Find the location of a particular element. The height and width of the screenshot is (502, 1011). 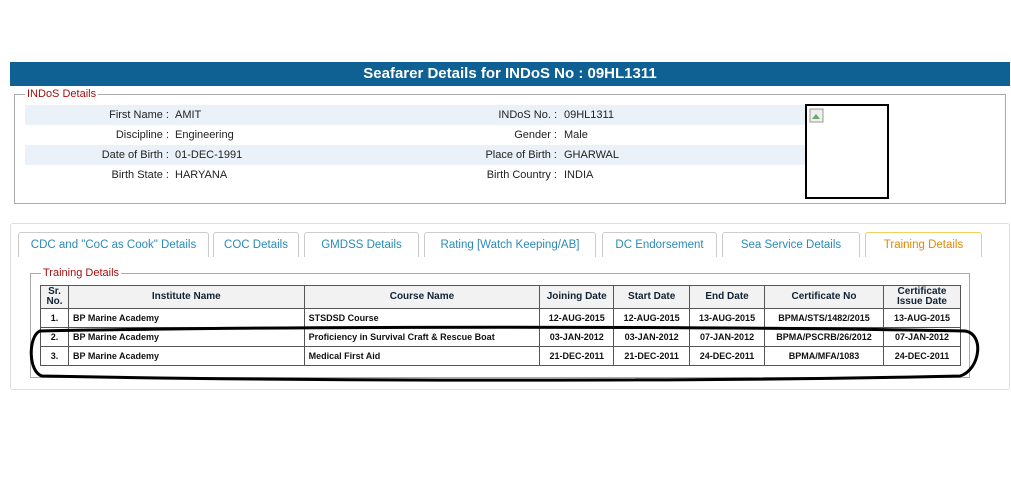

column-header: Joining Date is located at coordinates (577, 297).